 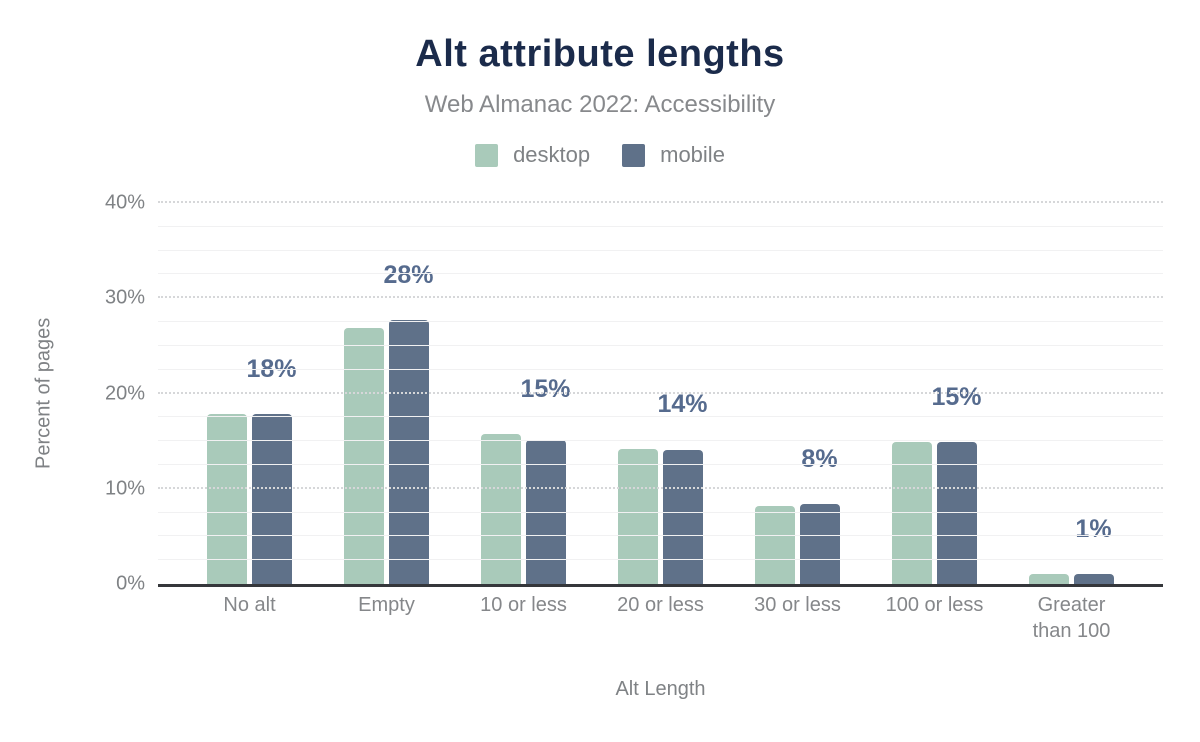 What do you see at coordinates (660, 605) in the screenshot?
I see `x-tick-label: 20 or less` at bounding box center [660, 605].